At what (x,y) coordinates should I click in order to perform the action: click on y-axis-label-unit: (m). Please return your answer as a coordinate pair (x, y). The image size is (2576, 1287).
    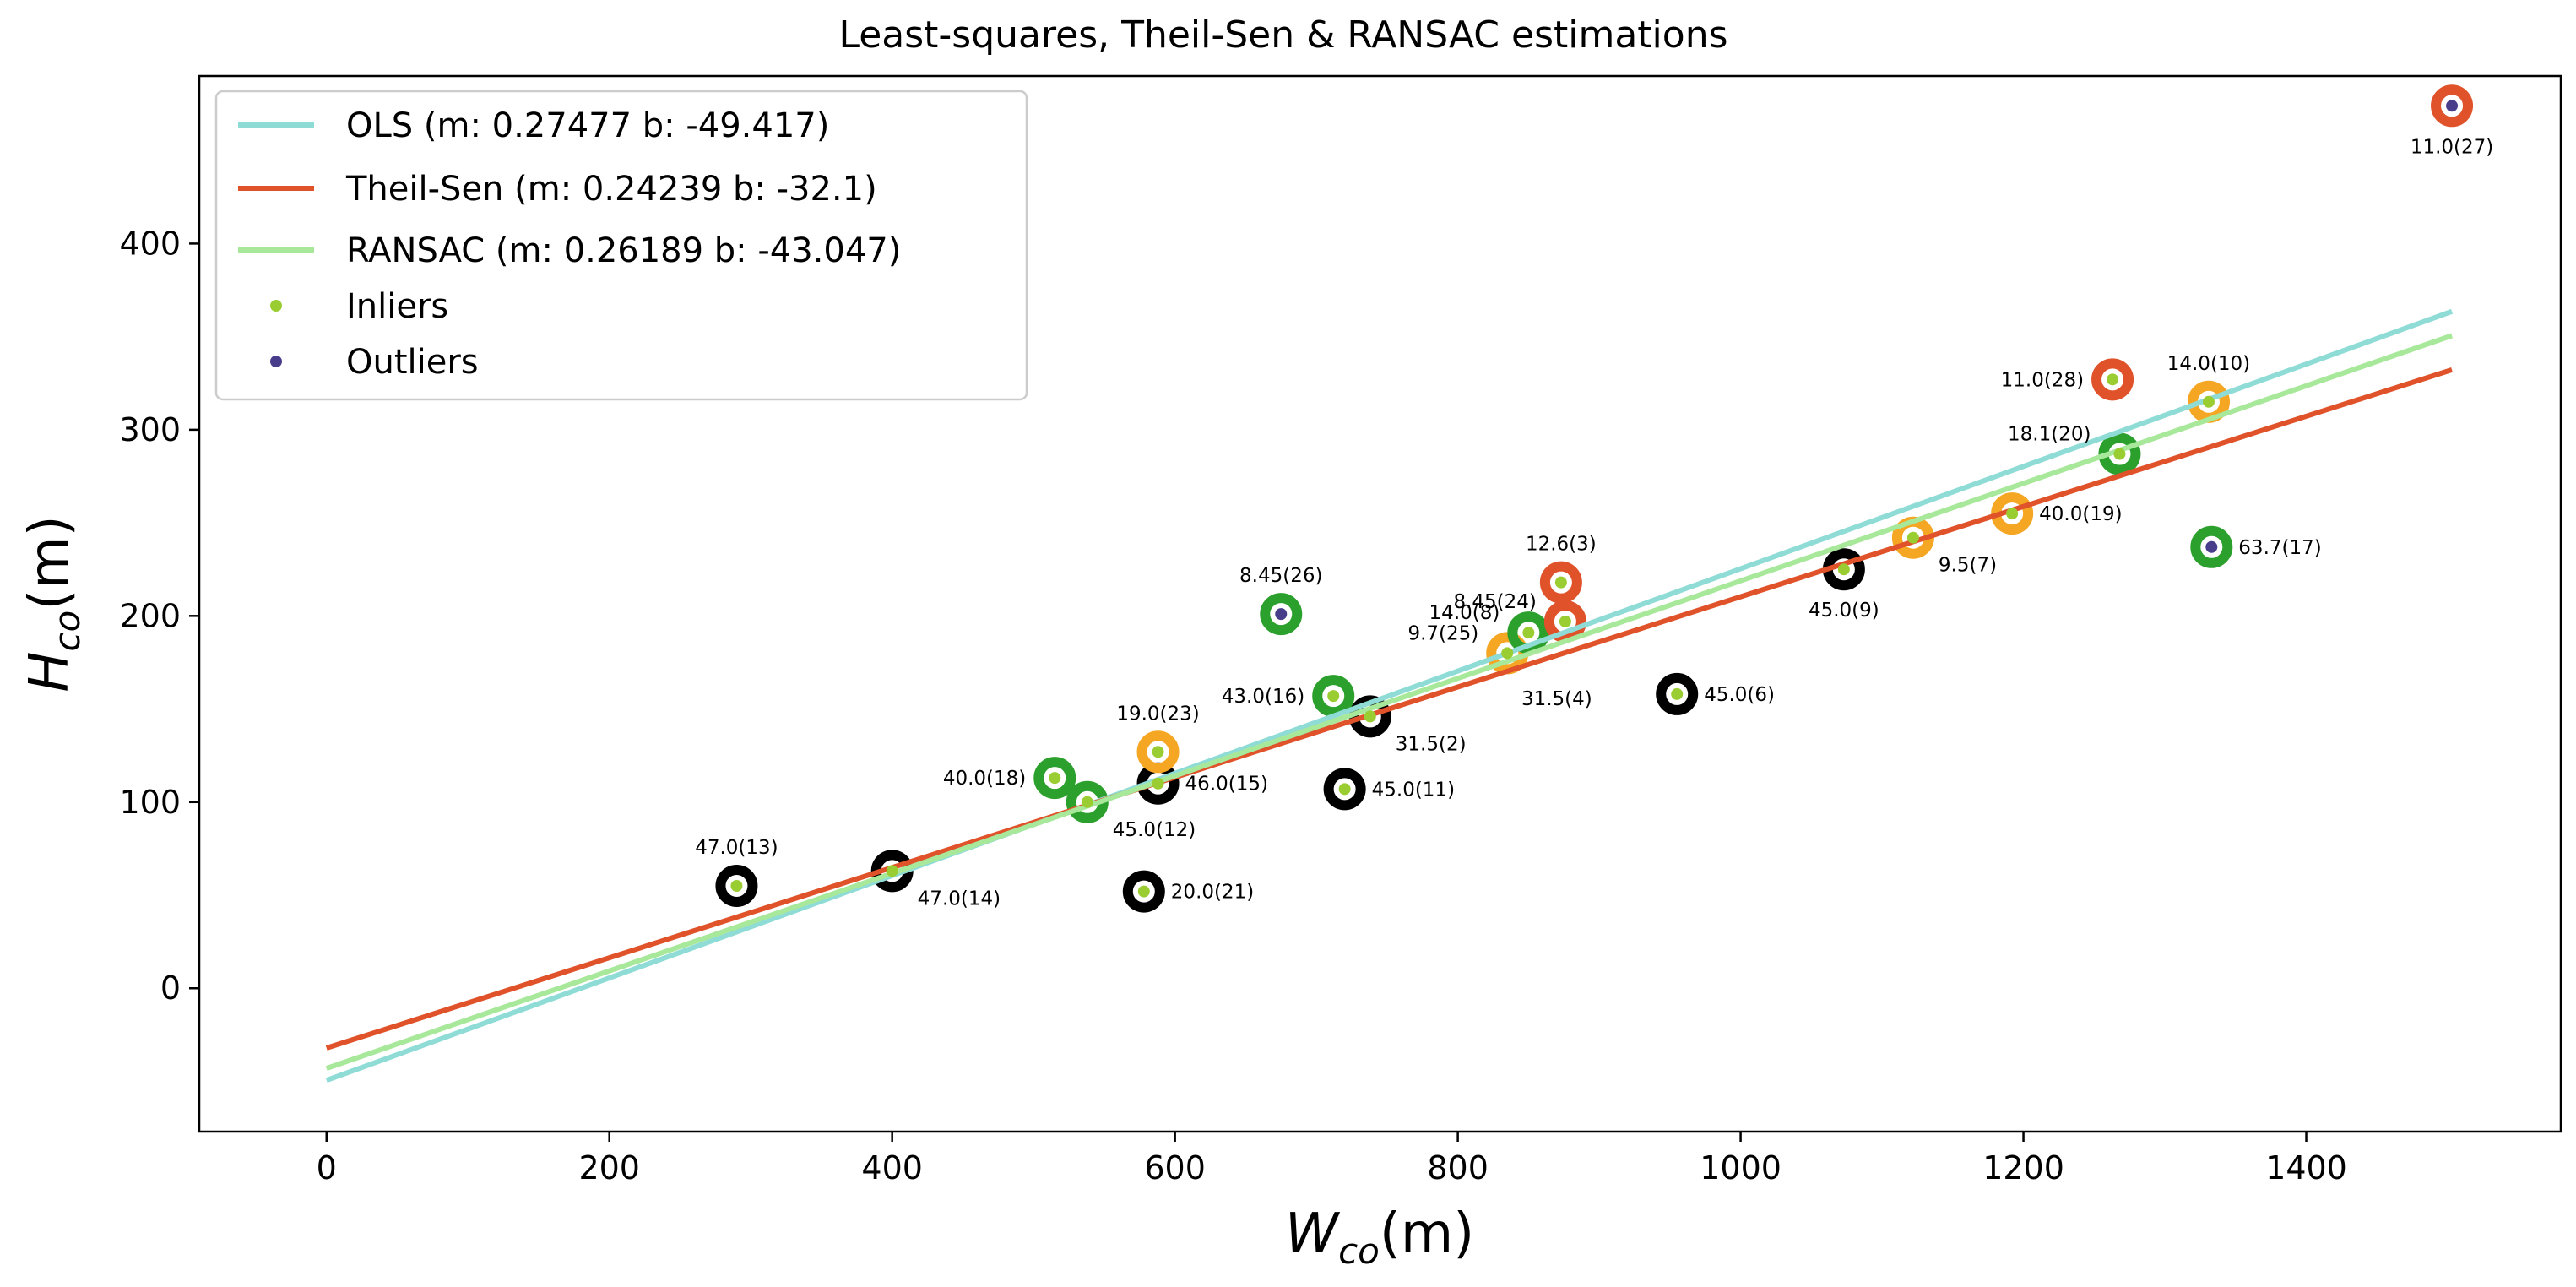
    Looking at the image, I should click on (50, 563).